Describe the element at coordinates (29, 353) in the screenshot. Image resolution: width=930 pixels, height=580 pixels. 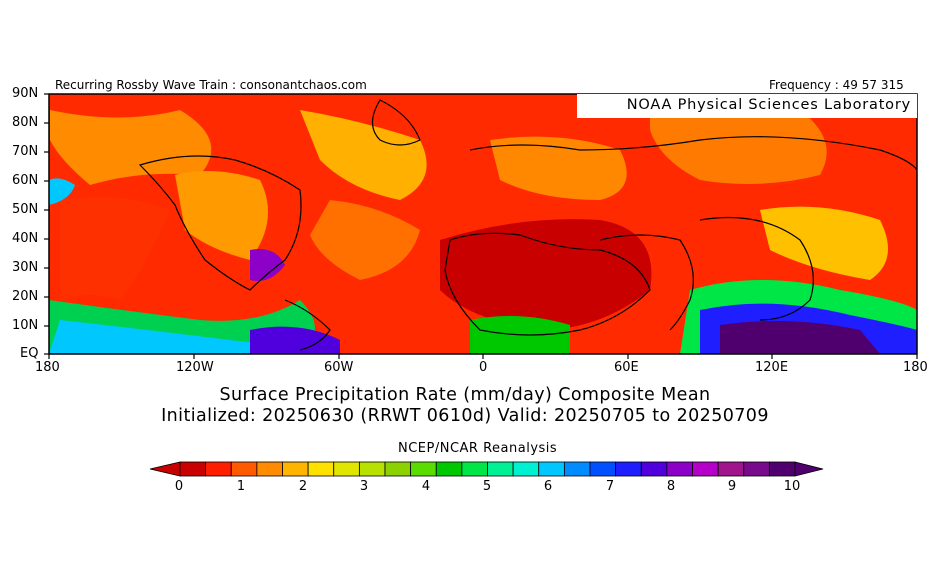
I see `lat-label-eq: EQ` at that location.